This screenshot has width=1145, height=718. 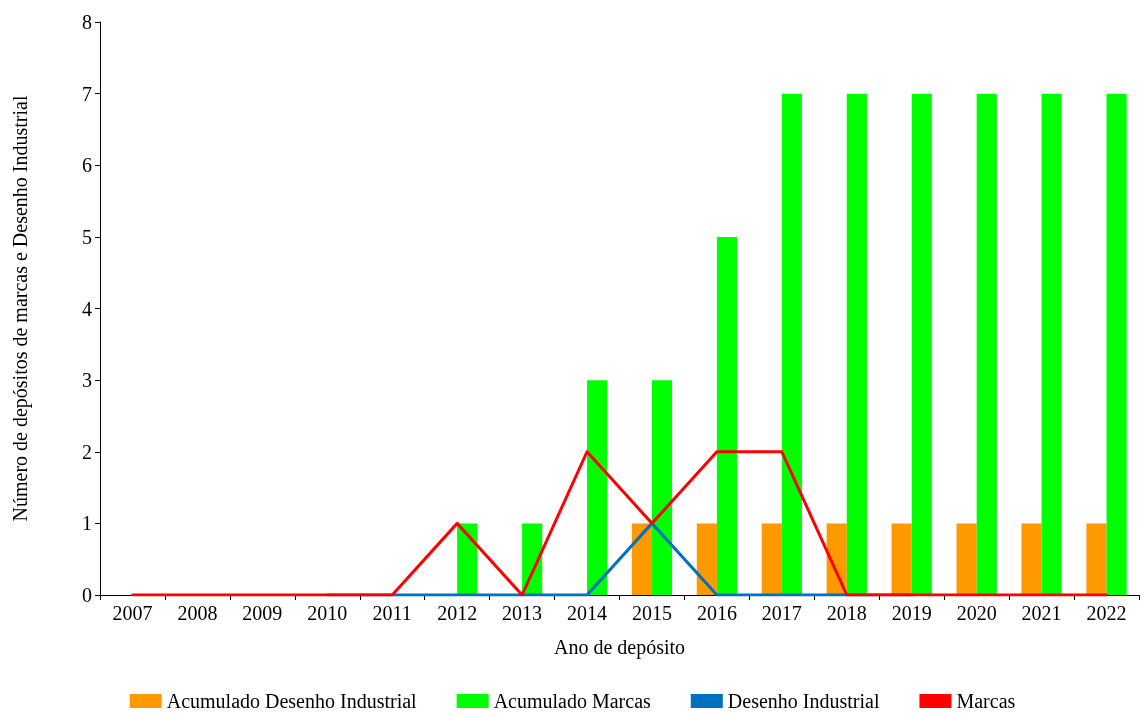 I want to click on x-tick-label: 2020, so click(x=976, y=613).